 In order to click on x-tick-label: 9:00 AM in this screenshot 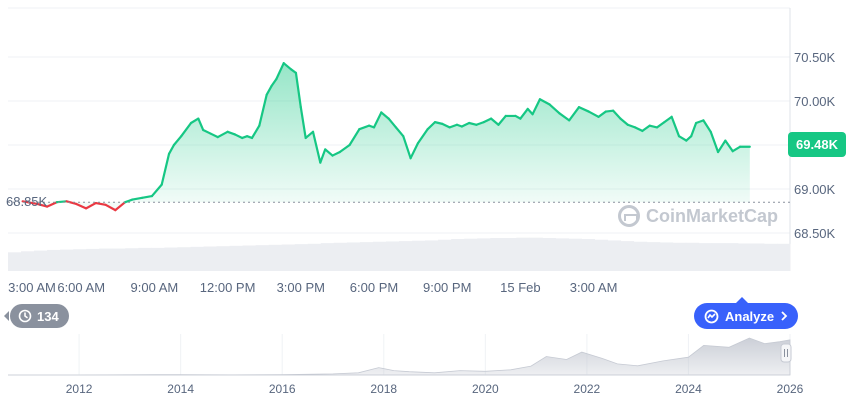, I will do `click(155, 287)`.